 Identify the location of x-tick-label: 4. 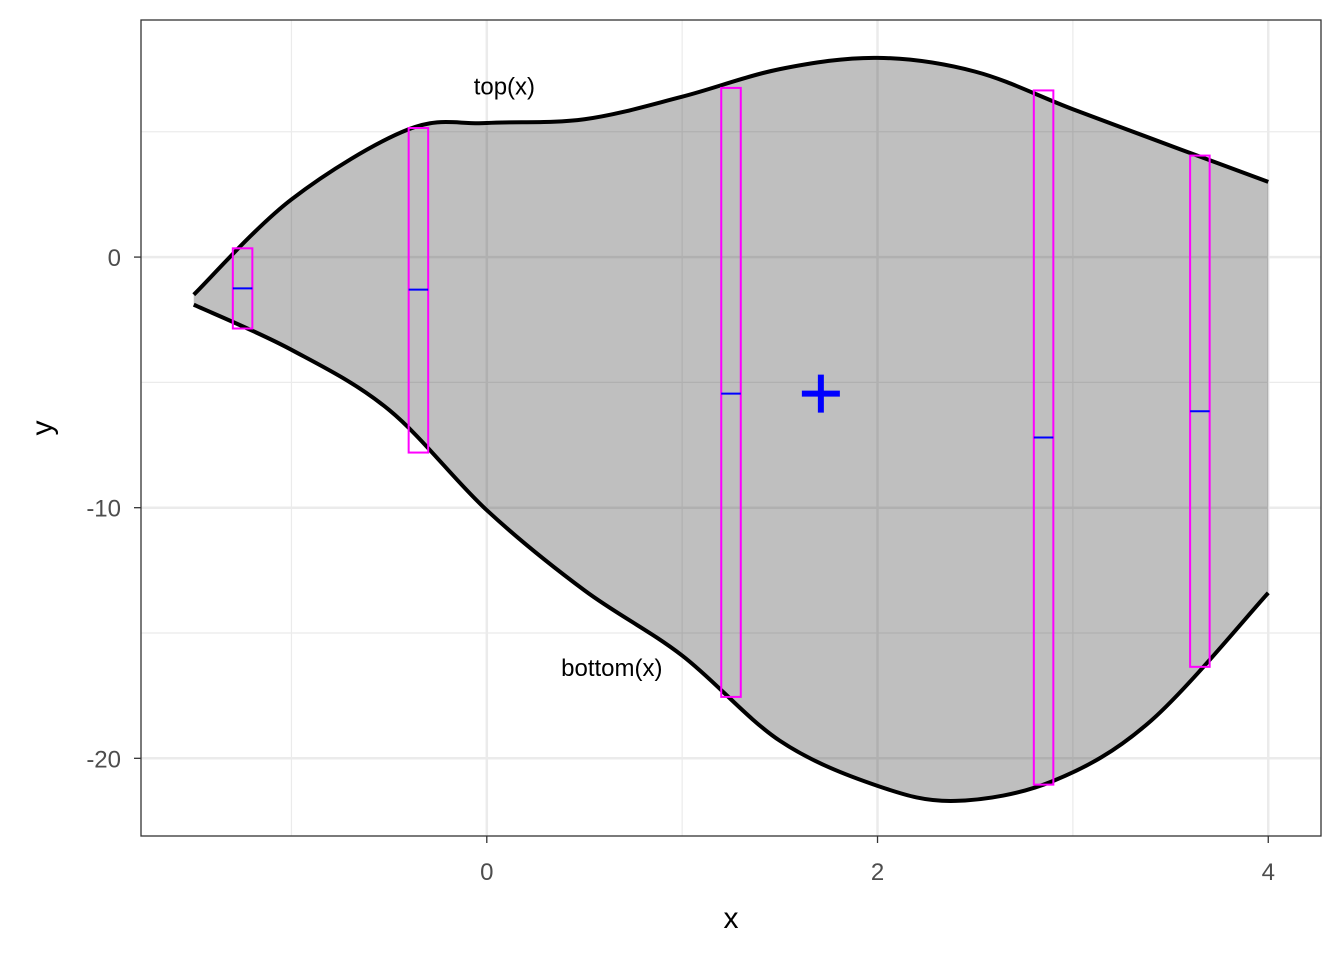
(1268, 872).